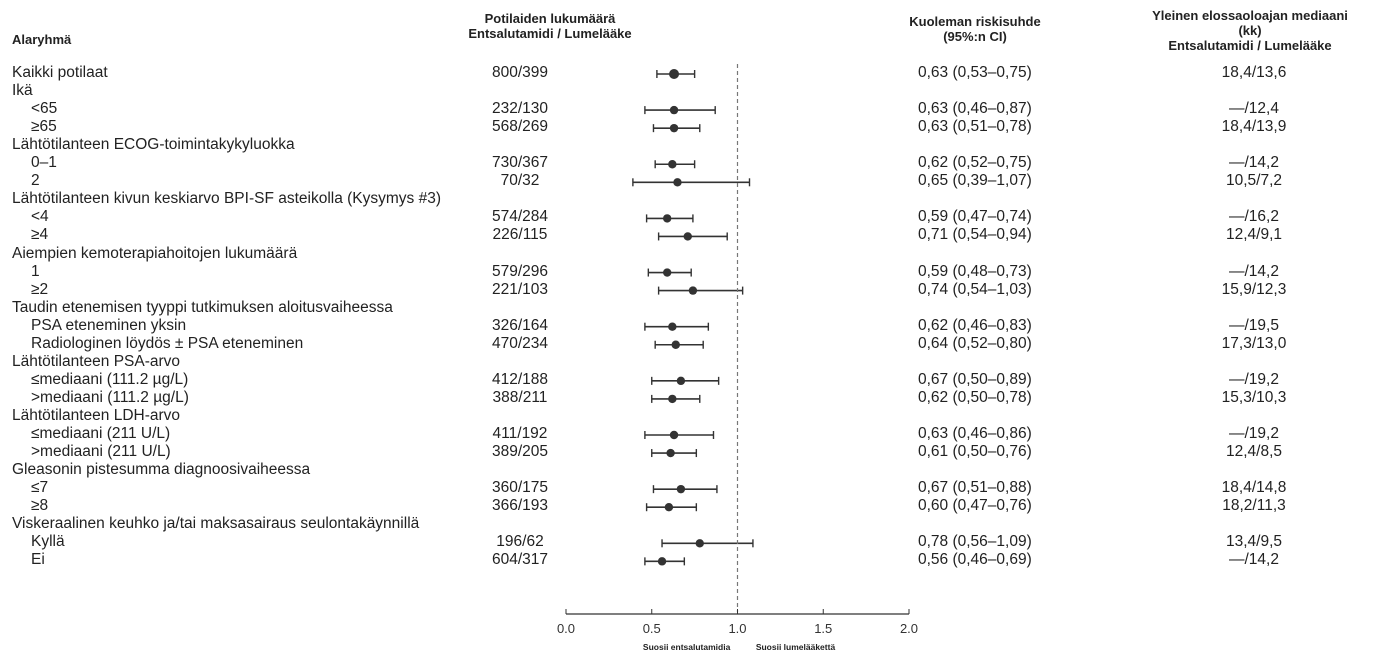  I want to click on x-tick-label: 0.5, so click(652, 628).